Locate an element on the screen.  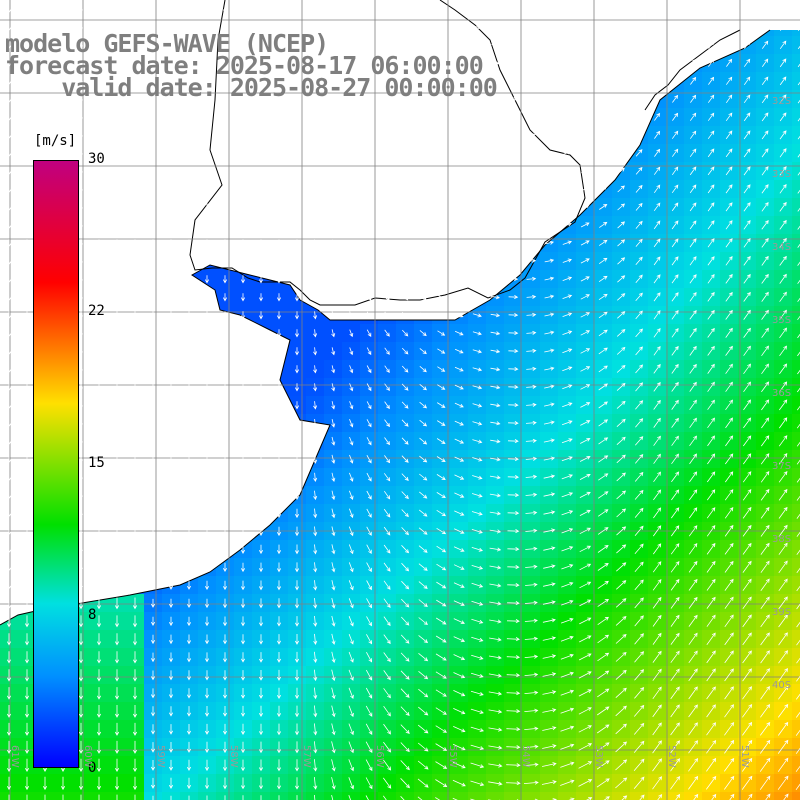
lon-label: 57W is located at coordinates (306, 756).